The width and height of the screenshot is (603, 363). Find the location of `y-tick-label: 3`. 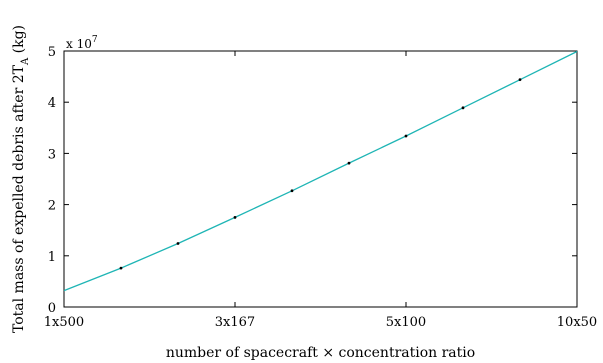

y-tick-label: 3 is located at coordinates (52, 154).